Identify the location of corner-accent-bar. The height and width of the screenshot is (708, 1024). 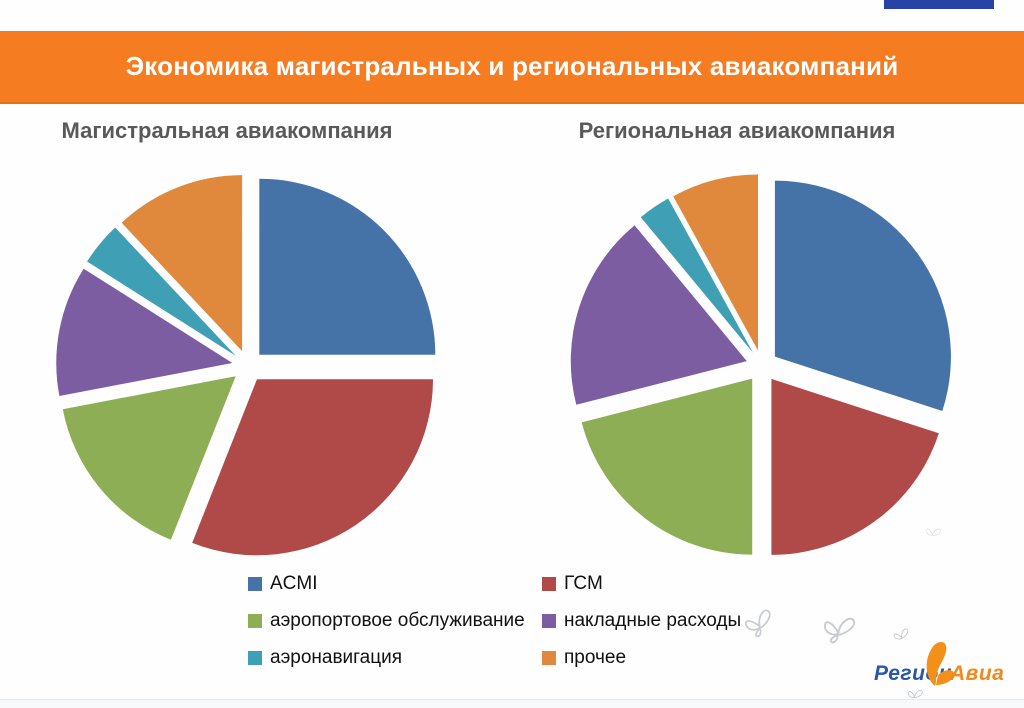
(939, 4).